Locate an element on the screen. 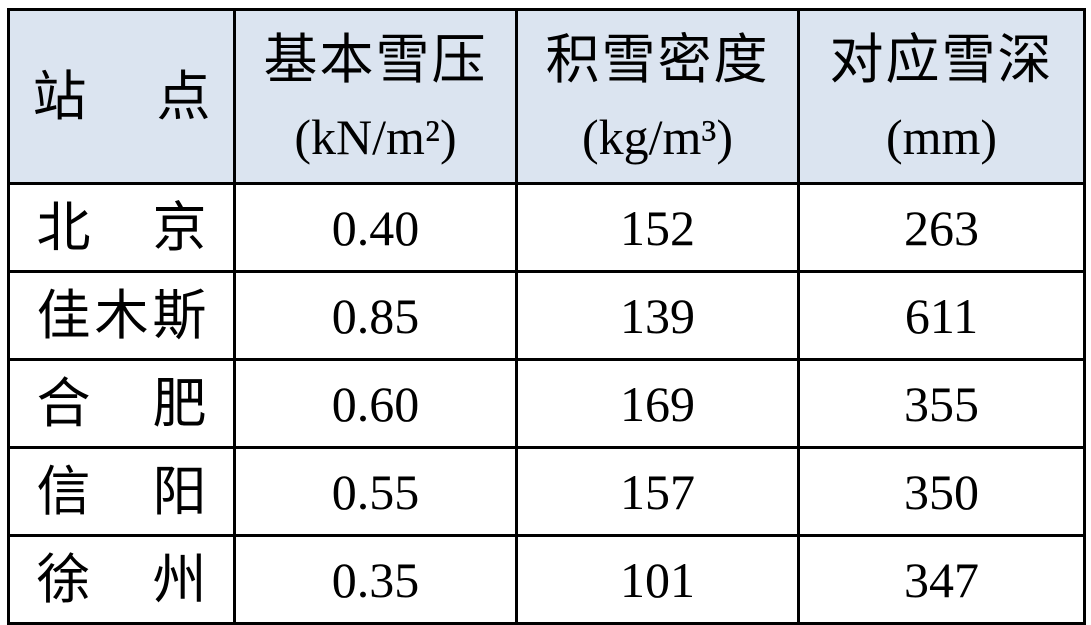 Image resolution: width=1091 pixels, height=625 pixels. header-snow-density-title: 积雪密度 is located at coordinates (657, 59).